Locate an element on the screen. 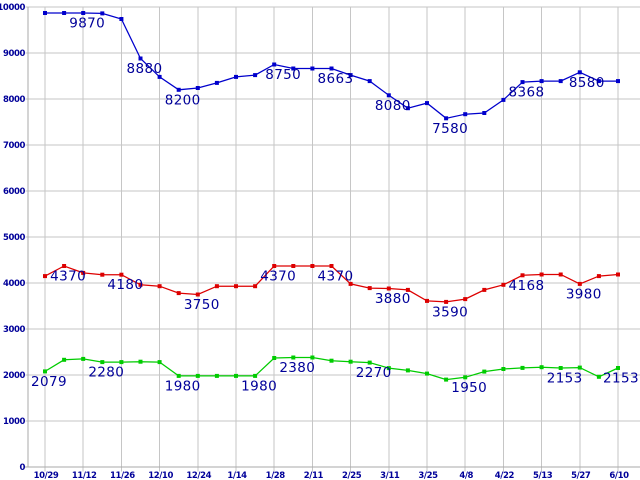 This screenshot has height=480, width=640. point-value-label: 4180 is located at coordinates (125, 285).